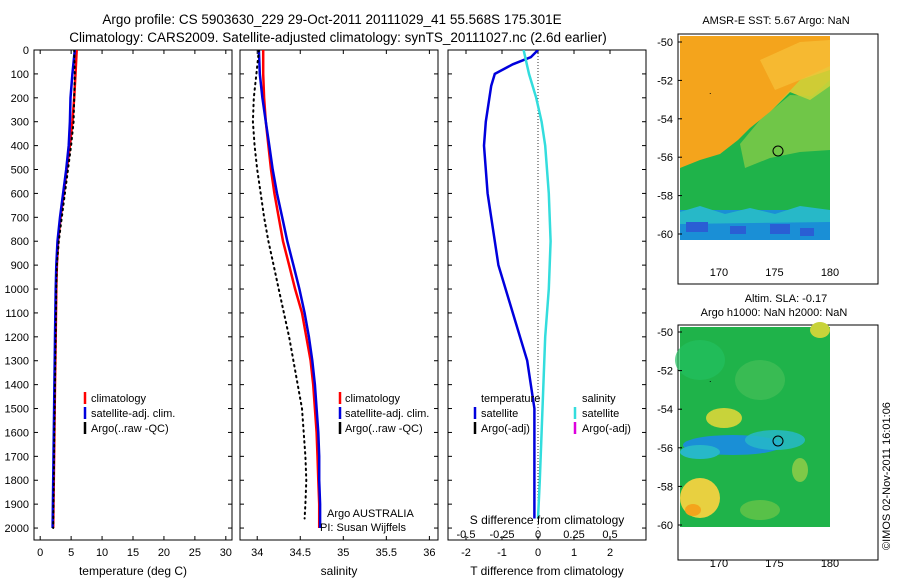 Image resolution: width=900 pixels, height=580 pixels. What do you see at coordinates (466, 553) in the screenshot?
I see `x-tick-label: -2` at bounding box center [466, 553].